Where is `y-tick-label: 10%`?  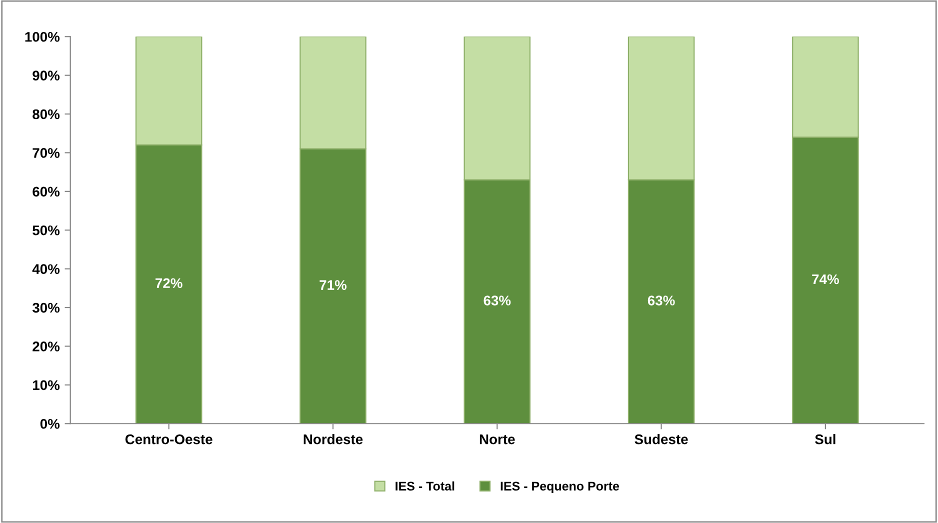
y-tick-label: 10% is located at coordinates (46, 385).